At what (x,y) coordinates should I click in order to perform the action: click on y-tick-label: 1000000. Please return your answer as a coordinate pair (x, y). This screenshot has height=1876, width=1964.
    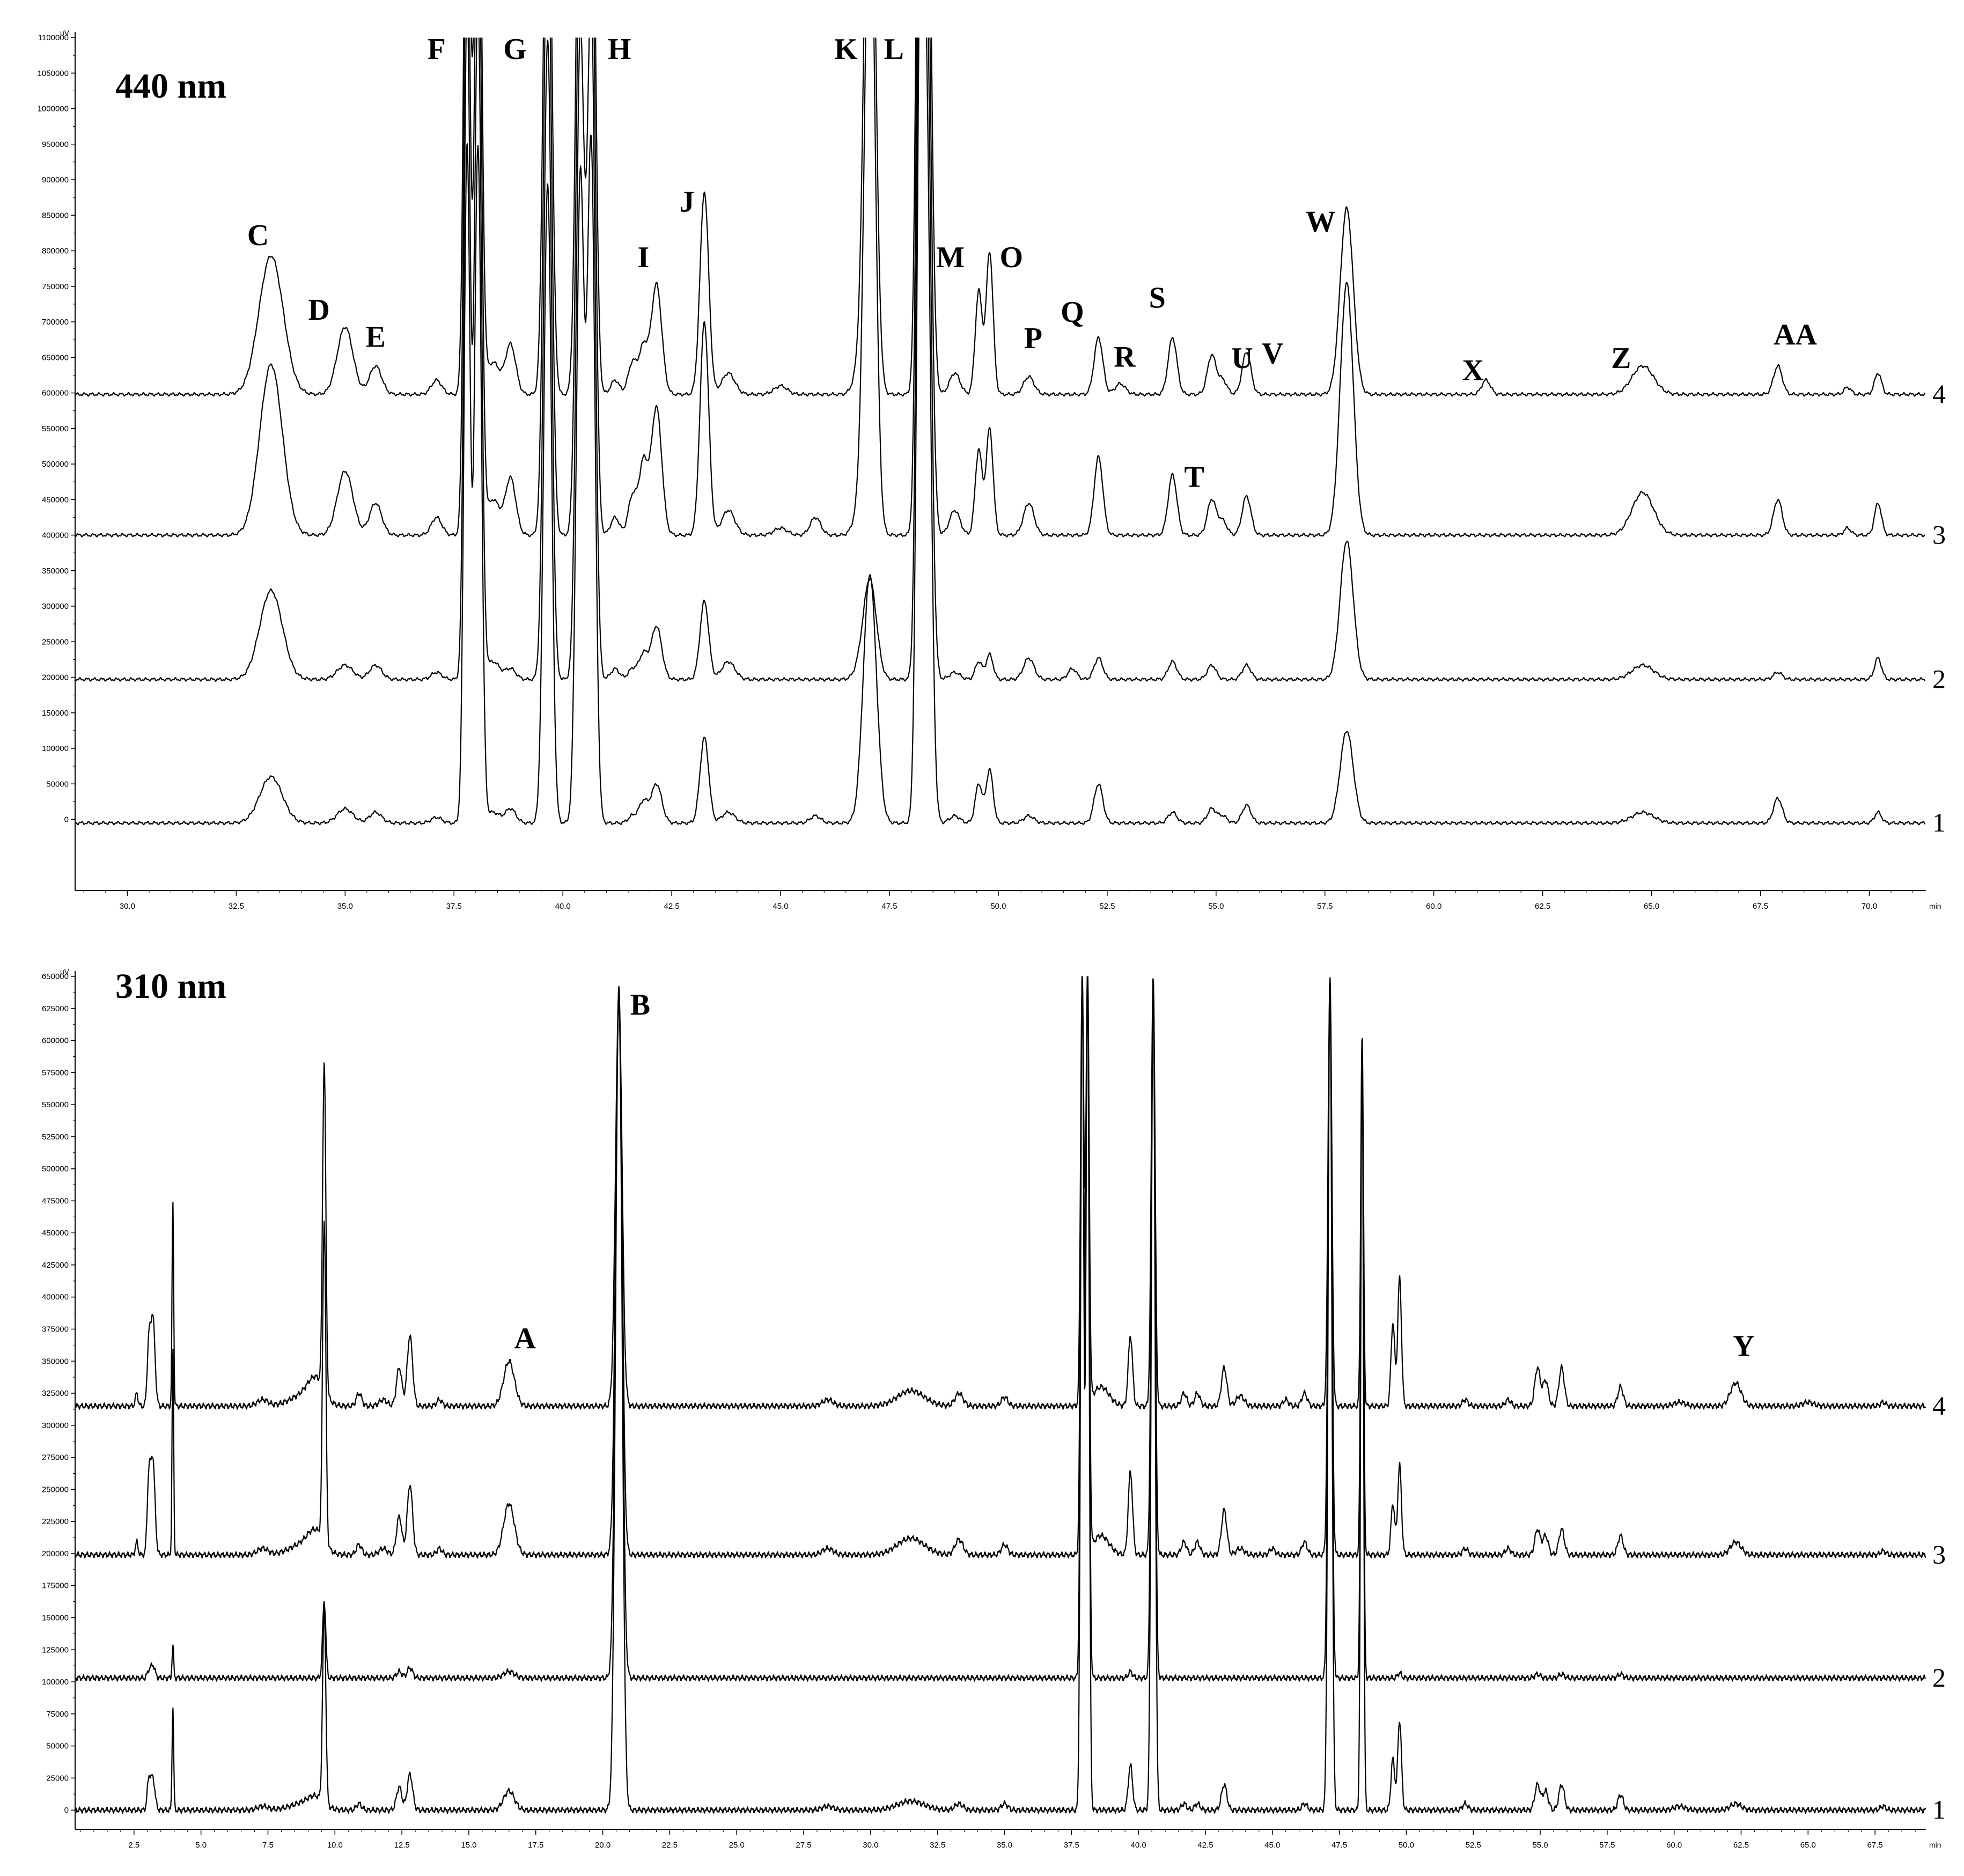
    Looking at the image, I should click on (54, 109).